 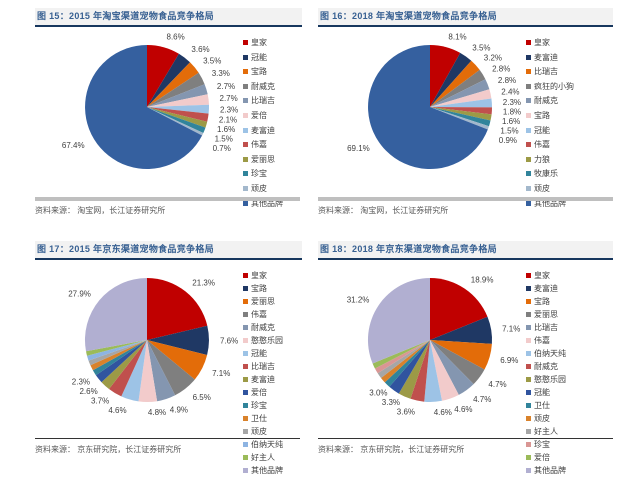 What do you see at coordinates (148, 371) in the screenshot?
I see `pie-slice-憨憨乐园` at bounding box center [148, 371].